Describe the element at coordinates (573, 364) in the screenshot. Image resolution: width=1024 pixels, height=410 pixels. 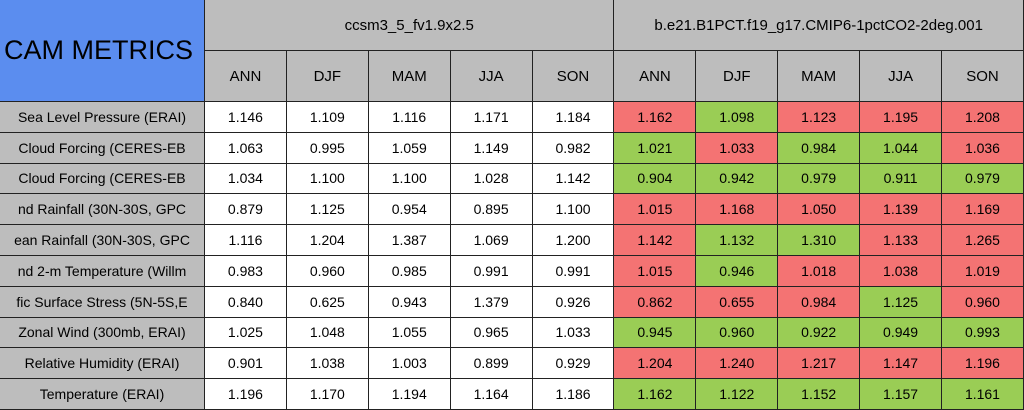
I see `metric-value: 0.929` at that location.